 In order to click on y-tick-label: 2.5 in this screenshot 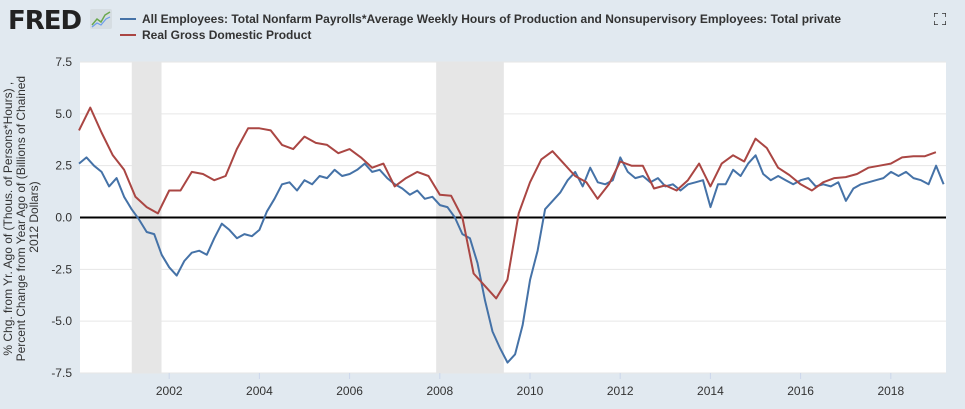, I will do `click(63, 166)`.